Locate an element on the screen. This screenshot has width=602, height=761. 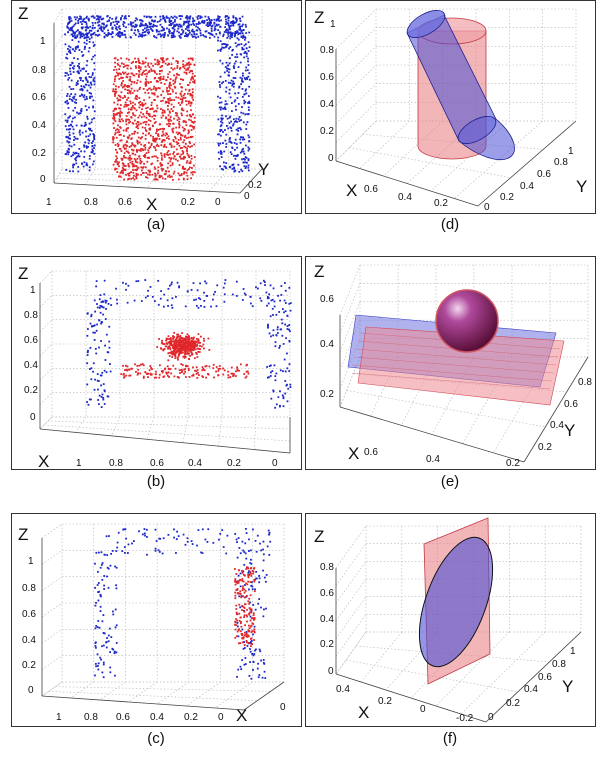
y-tick: 0.4 is located at coordinates (557, 425).